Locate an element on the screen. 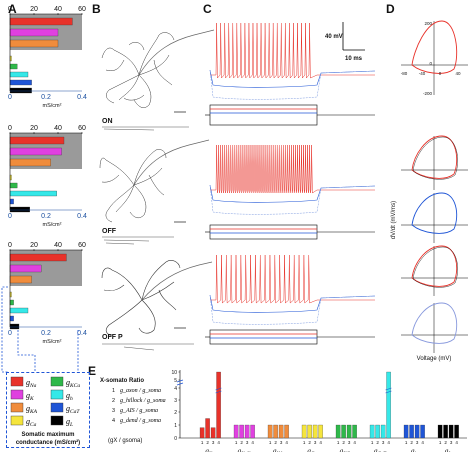  e-key-text: g_AIS / g_soma is located at coordinates (139, 411).